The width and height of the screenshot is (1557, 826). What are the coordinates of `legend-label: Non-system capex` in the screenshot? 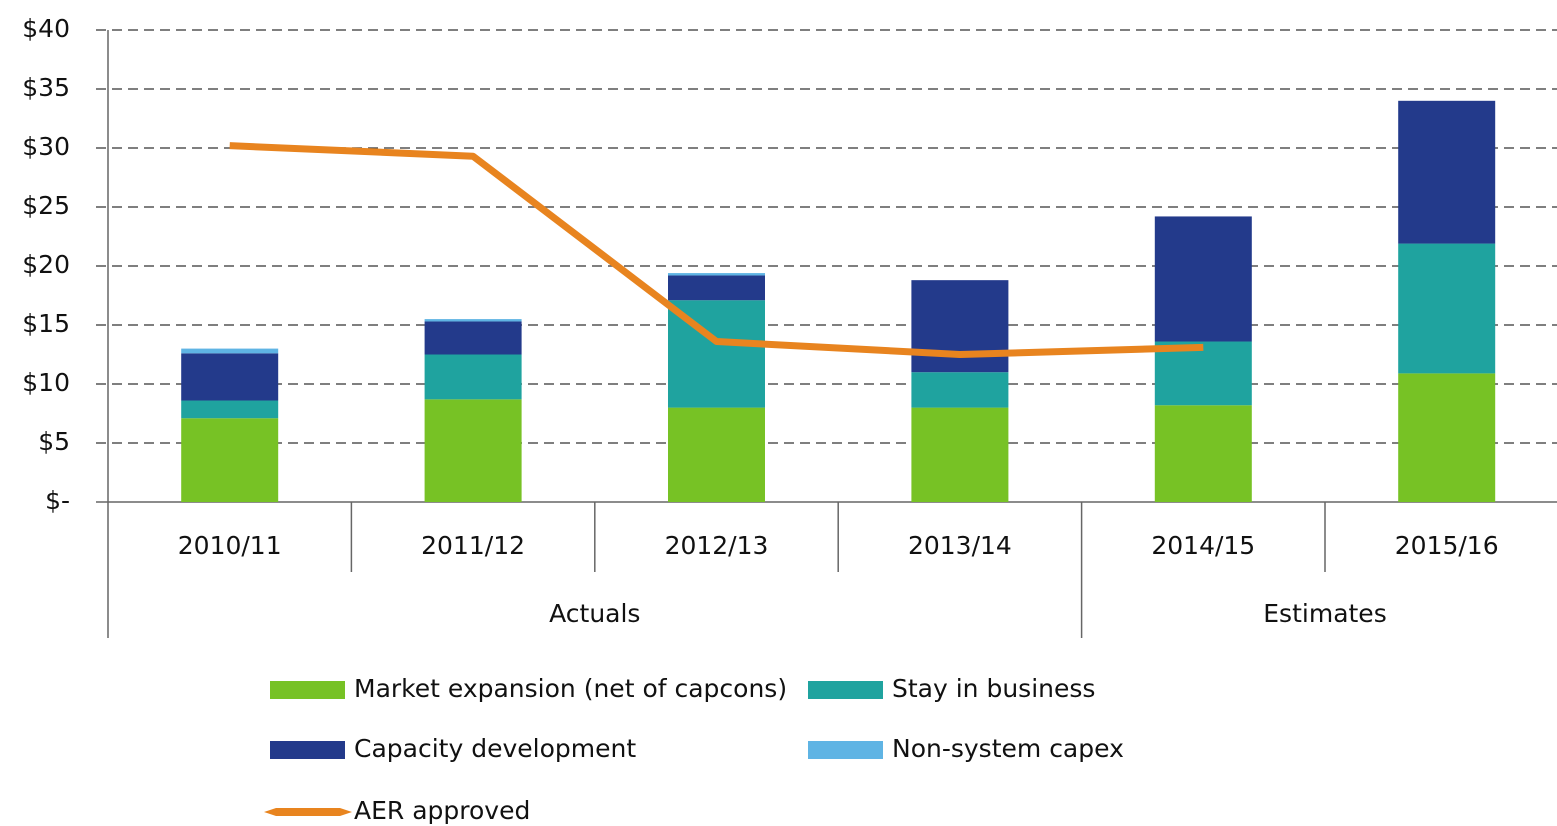 It's located at (1008, 748).